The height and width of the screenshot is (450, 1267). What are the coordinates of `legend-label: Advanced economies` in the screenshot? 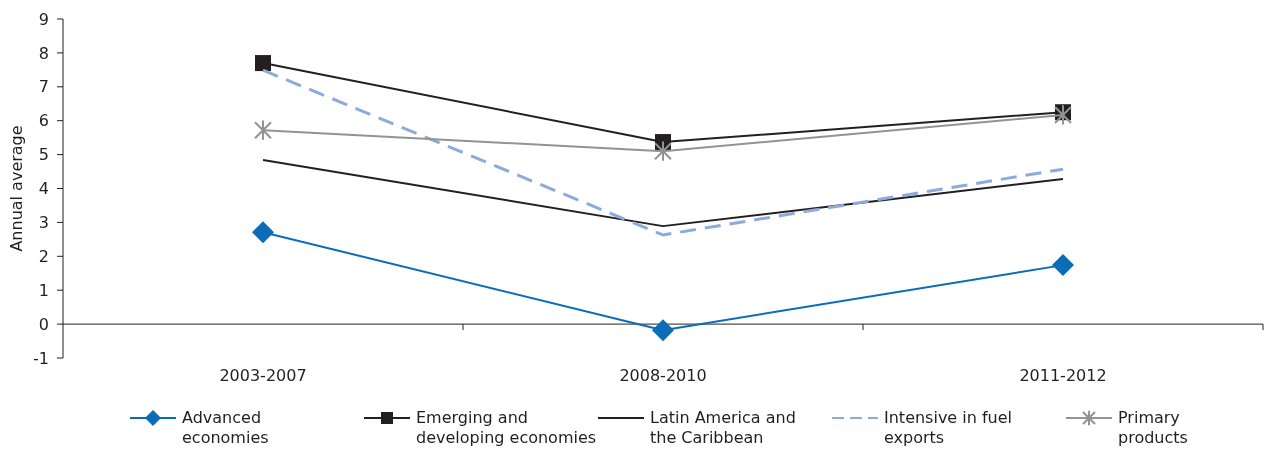 It's located at (225, 427).